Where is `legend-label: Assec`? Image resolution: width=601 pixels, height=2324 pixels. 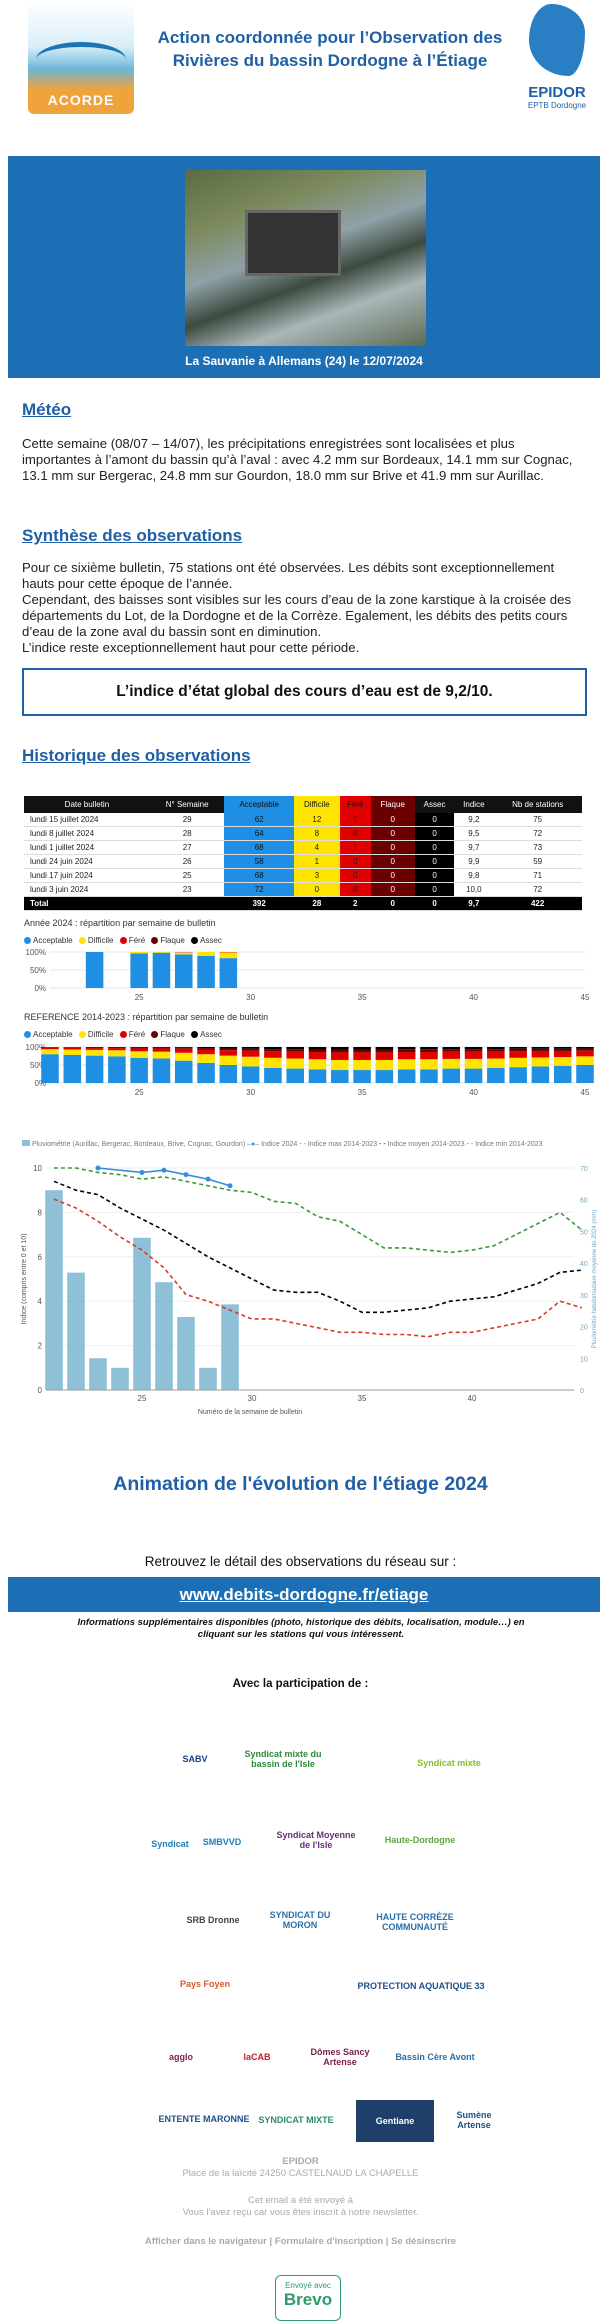 legend-label: Assec is located at coordinates (211, 940).